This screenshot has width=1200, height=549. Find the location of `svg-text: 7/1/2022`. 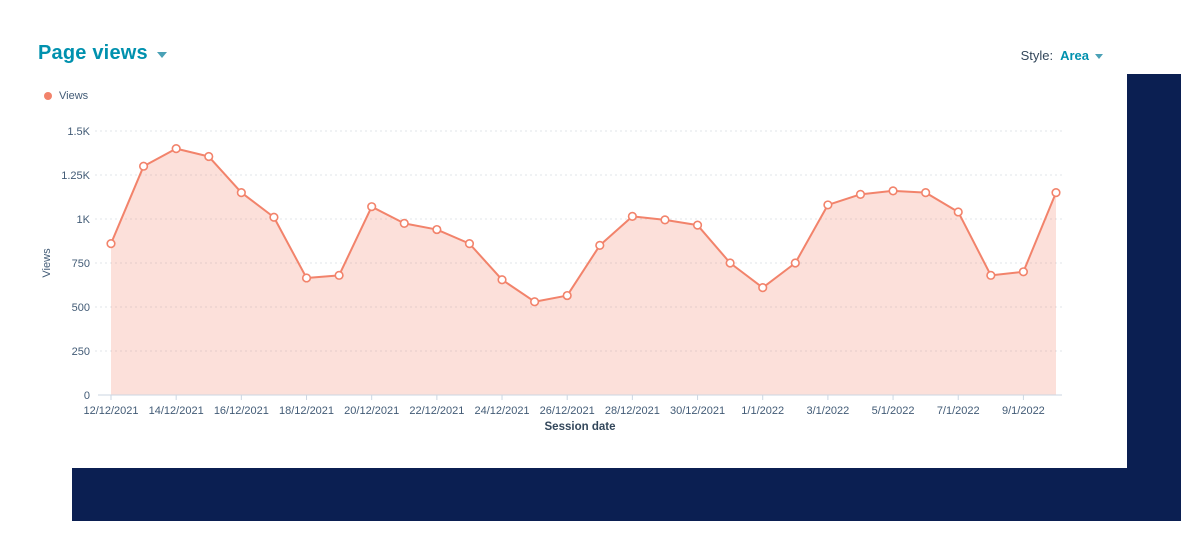

svg-text: 7/1/2022 is located at coordinates (958, 411).